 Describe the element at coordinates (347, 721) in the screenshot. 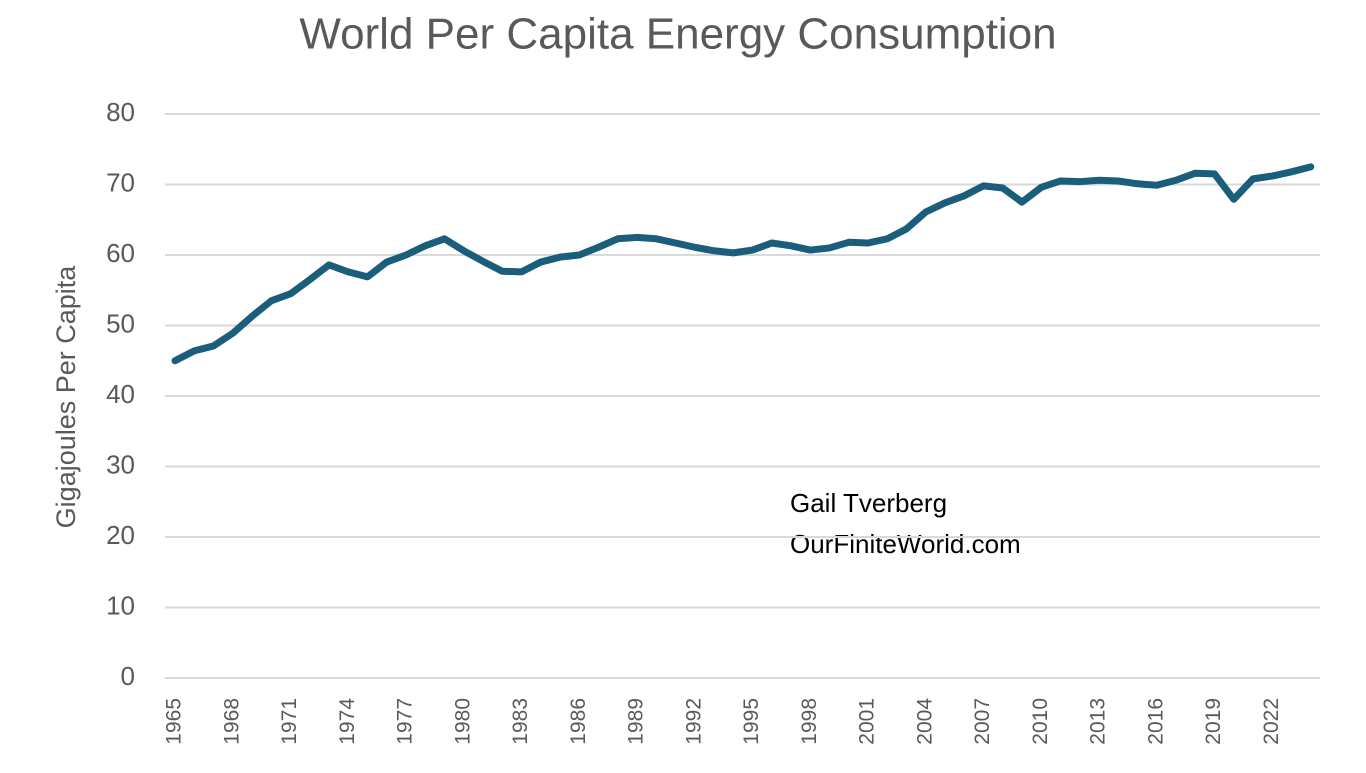

I see `x-tick-label: 1974` at that location.